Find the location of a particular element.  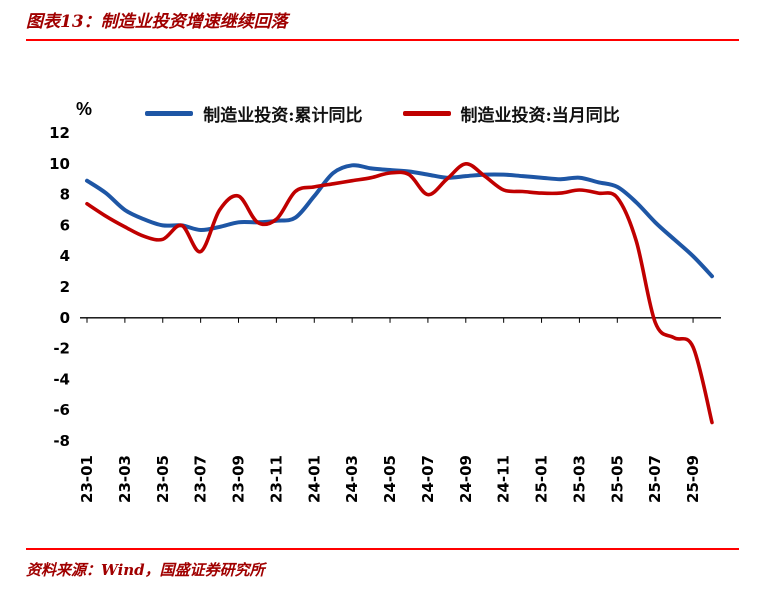

svg-text: 24-03 is located at coordinates (352, 479).